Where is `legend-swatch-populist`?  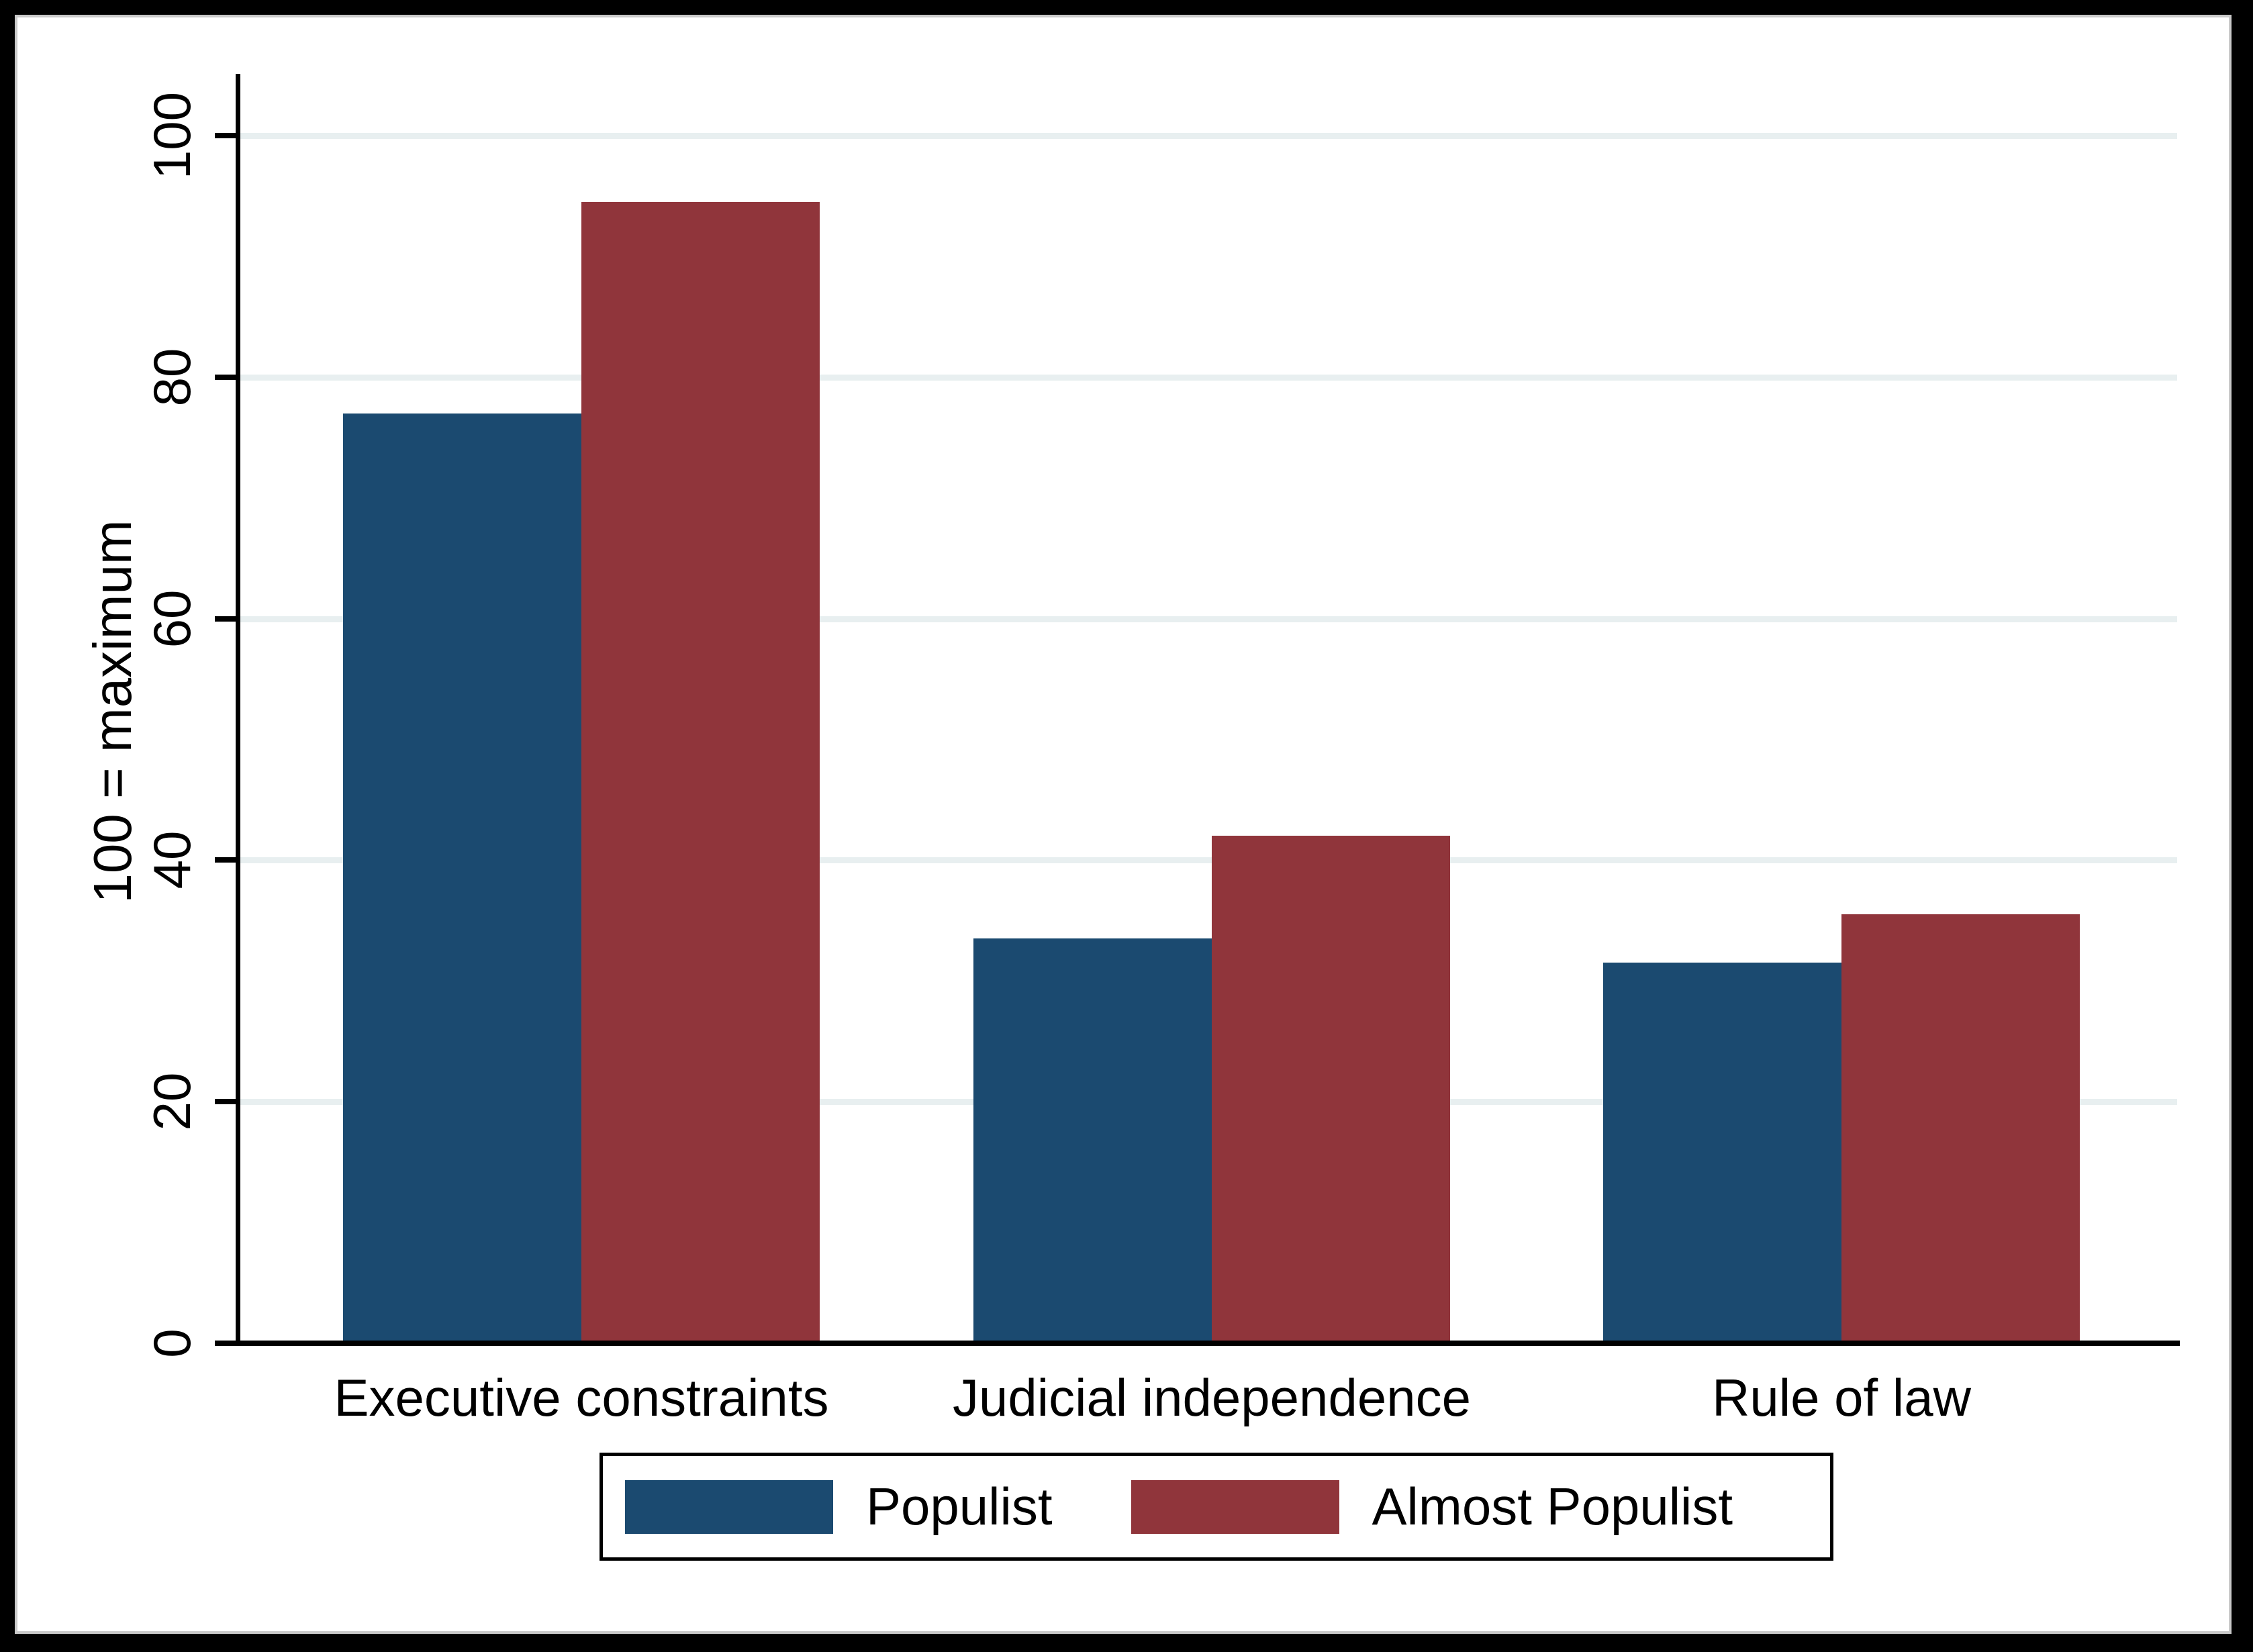
legend-swatch-populist is located at coordinates (729, 1506).